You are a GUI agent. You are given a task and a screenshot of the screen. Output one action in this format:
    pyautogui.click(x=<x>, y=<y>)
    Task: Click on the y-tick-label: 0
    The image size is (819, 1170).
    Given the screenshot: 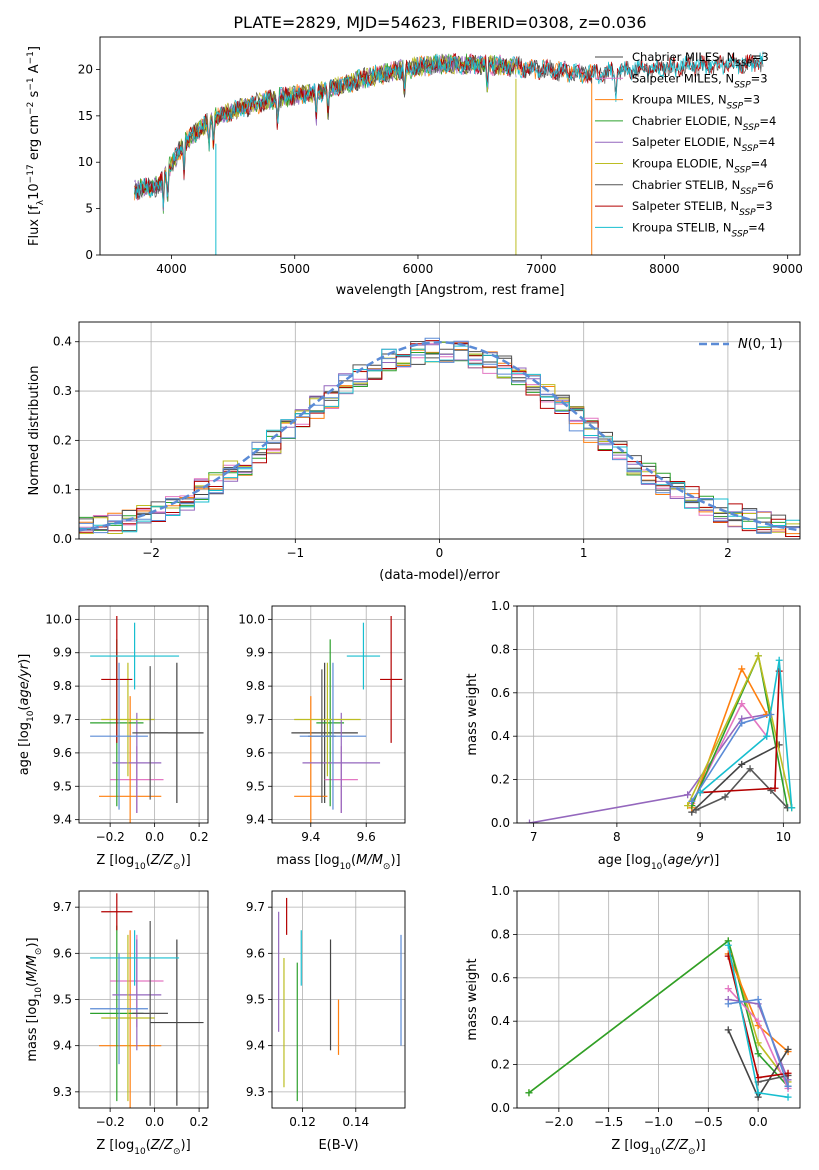 What is the action you would take?
    pyautogui.click(x=89, y=255)
    